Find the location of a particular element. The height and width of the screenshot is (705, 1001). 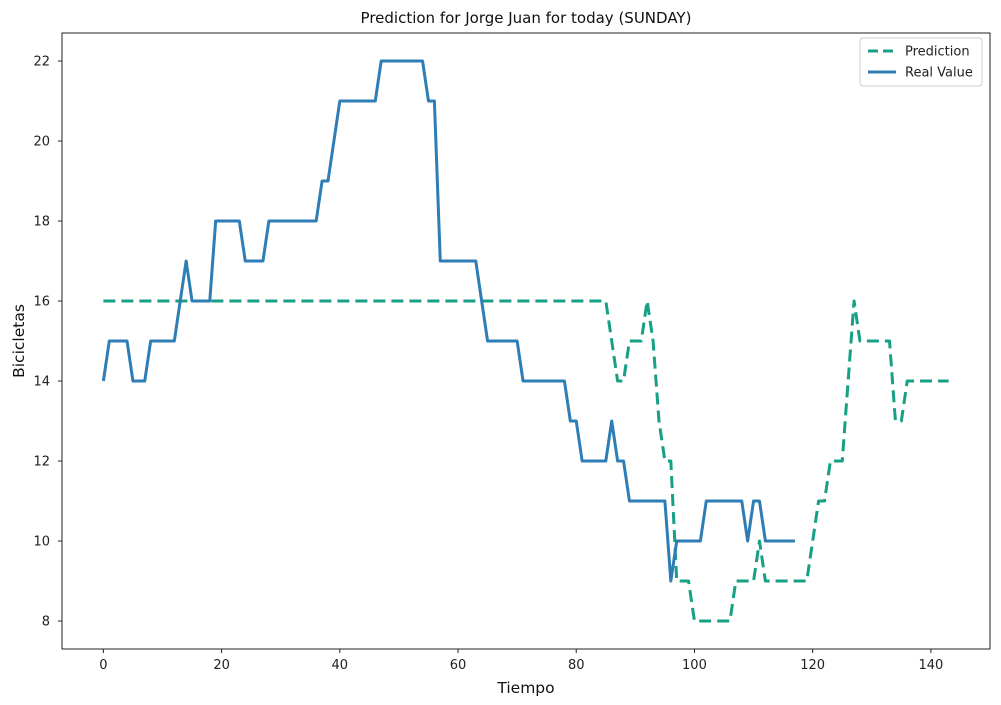

y-tick-label: 10 is located at coordinates (41, 542).